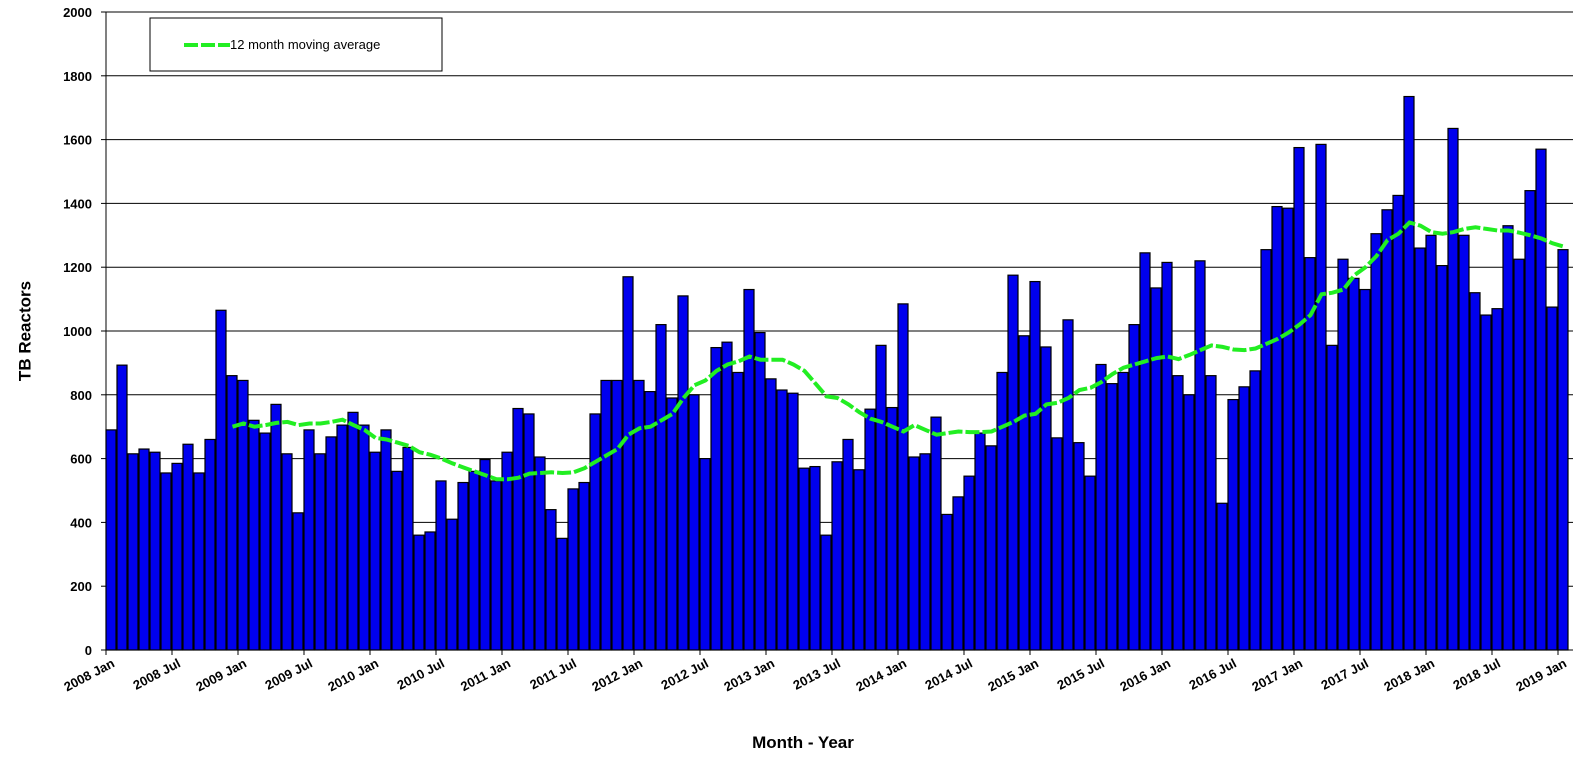 The height and width of the screenshot is (757, 1573). Describe the element at coordinates (89, 674) in the screenshot. I see `x-tick-label: 2008 Jan` at that location.